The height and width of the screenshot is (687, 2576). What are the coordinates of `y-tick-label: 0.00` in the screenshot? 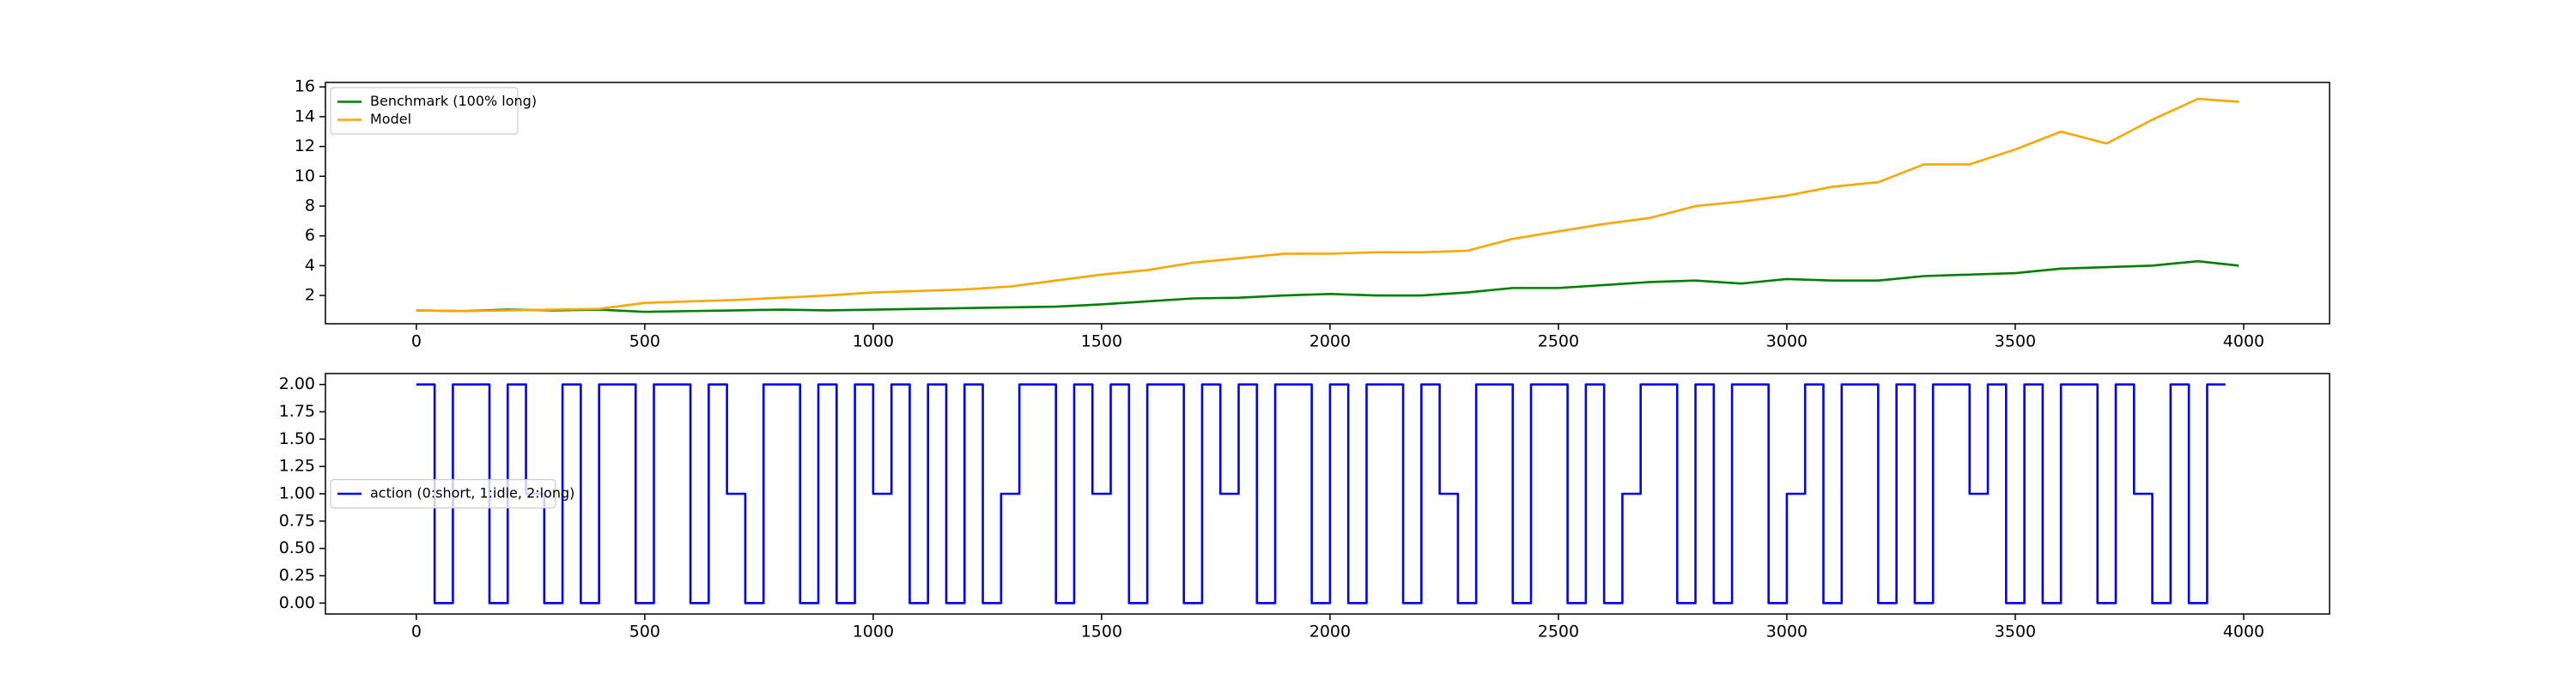 It's located at (297, 602).